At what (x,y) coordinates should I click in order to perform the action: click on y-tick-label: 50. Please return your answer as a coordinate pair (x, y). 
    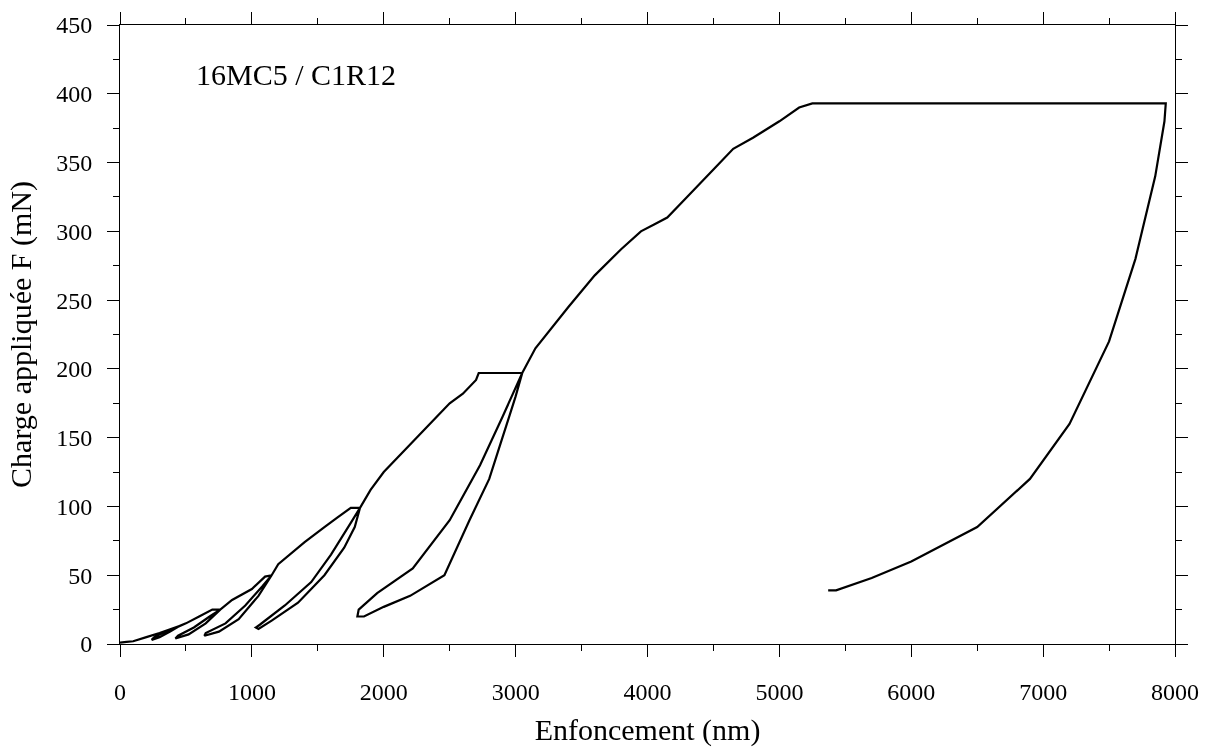
    Looking at the image, I should click on (80, 575).